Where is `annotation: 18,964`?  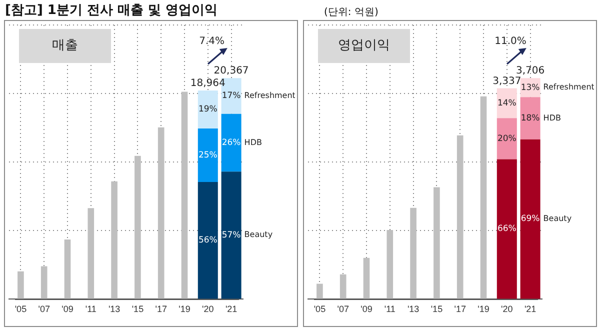 annotation: 18,964 is located at coordinates (208, 84).